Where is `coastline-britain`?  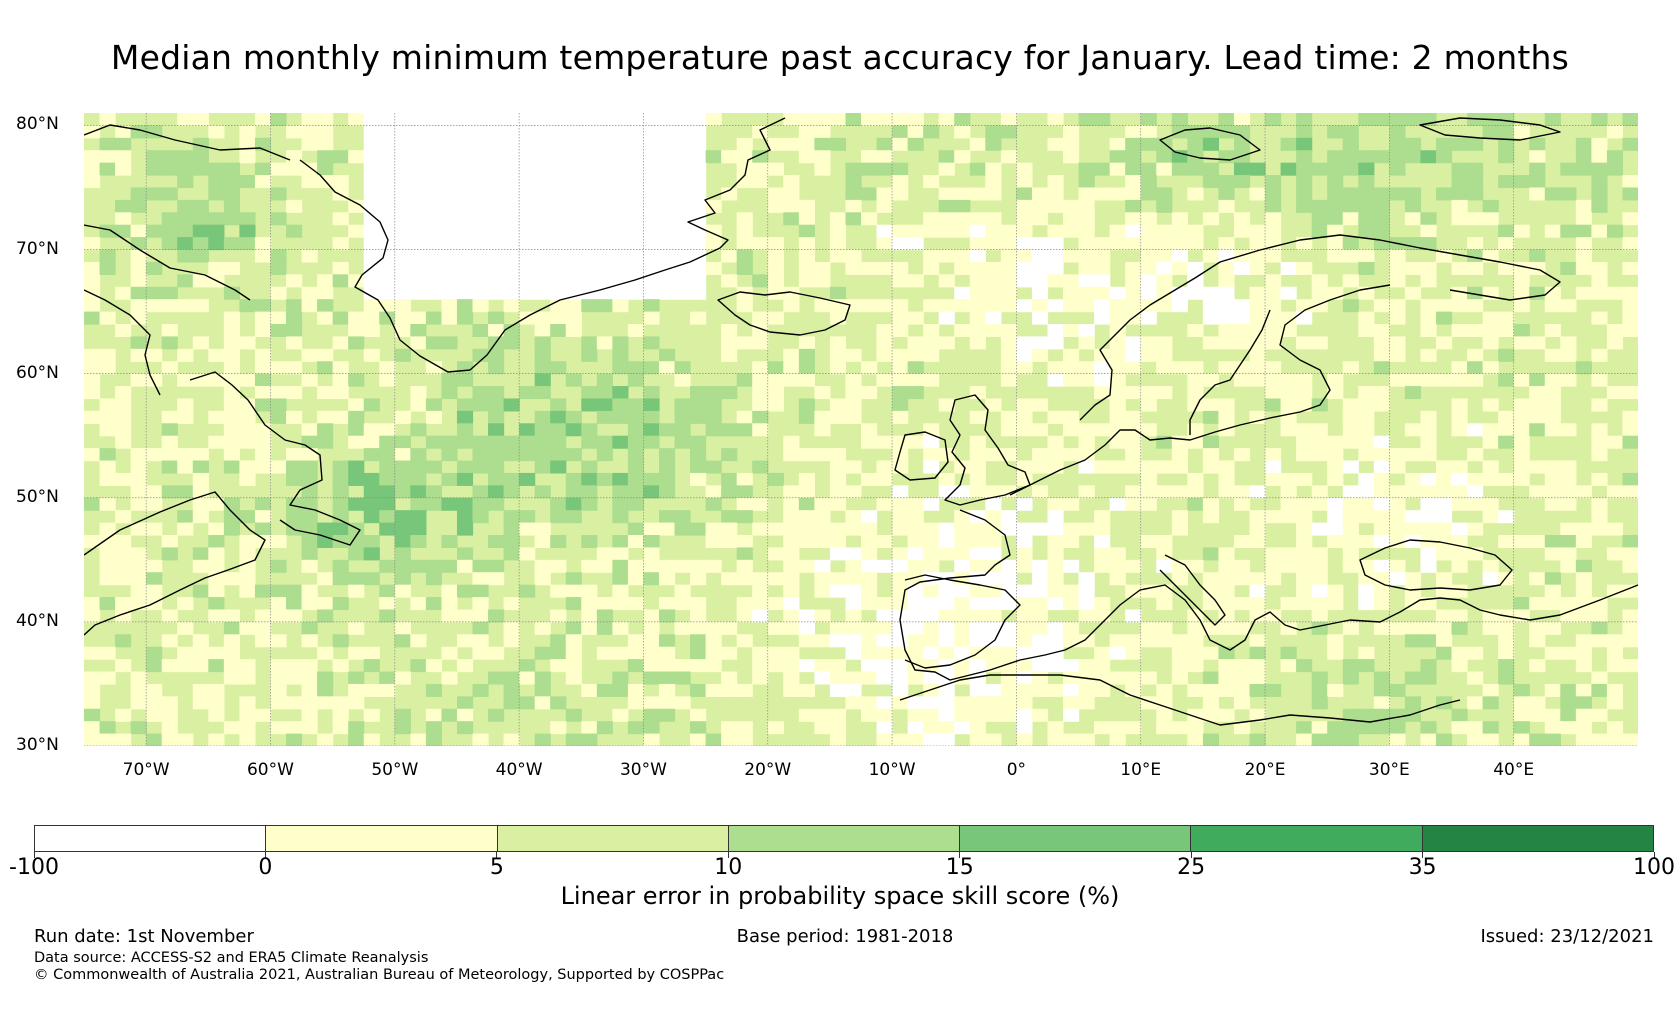
coastline-britain is located at coordinates (987, 450).